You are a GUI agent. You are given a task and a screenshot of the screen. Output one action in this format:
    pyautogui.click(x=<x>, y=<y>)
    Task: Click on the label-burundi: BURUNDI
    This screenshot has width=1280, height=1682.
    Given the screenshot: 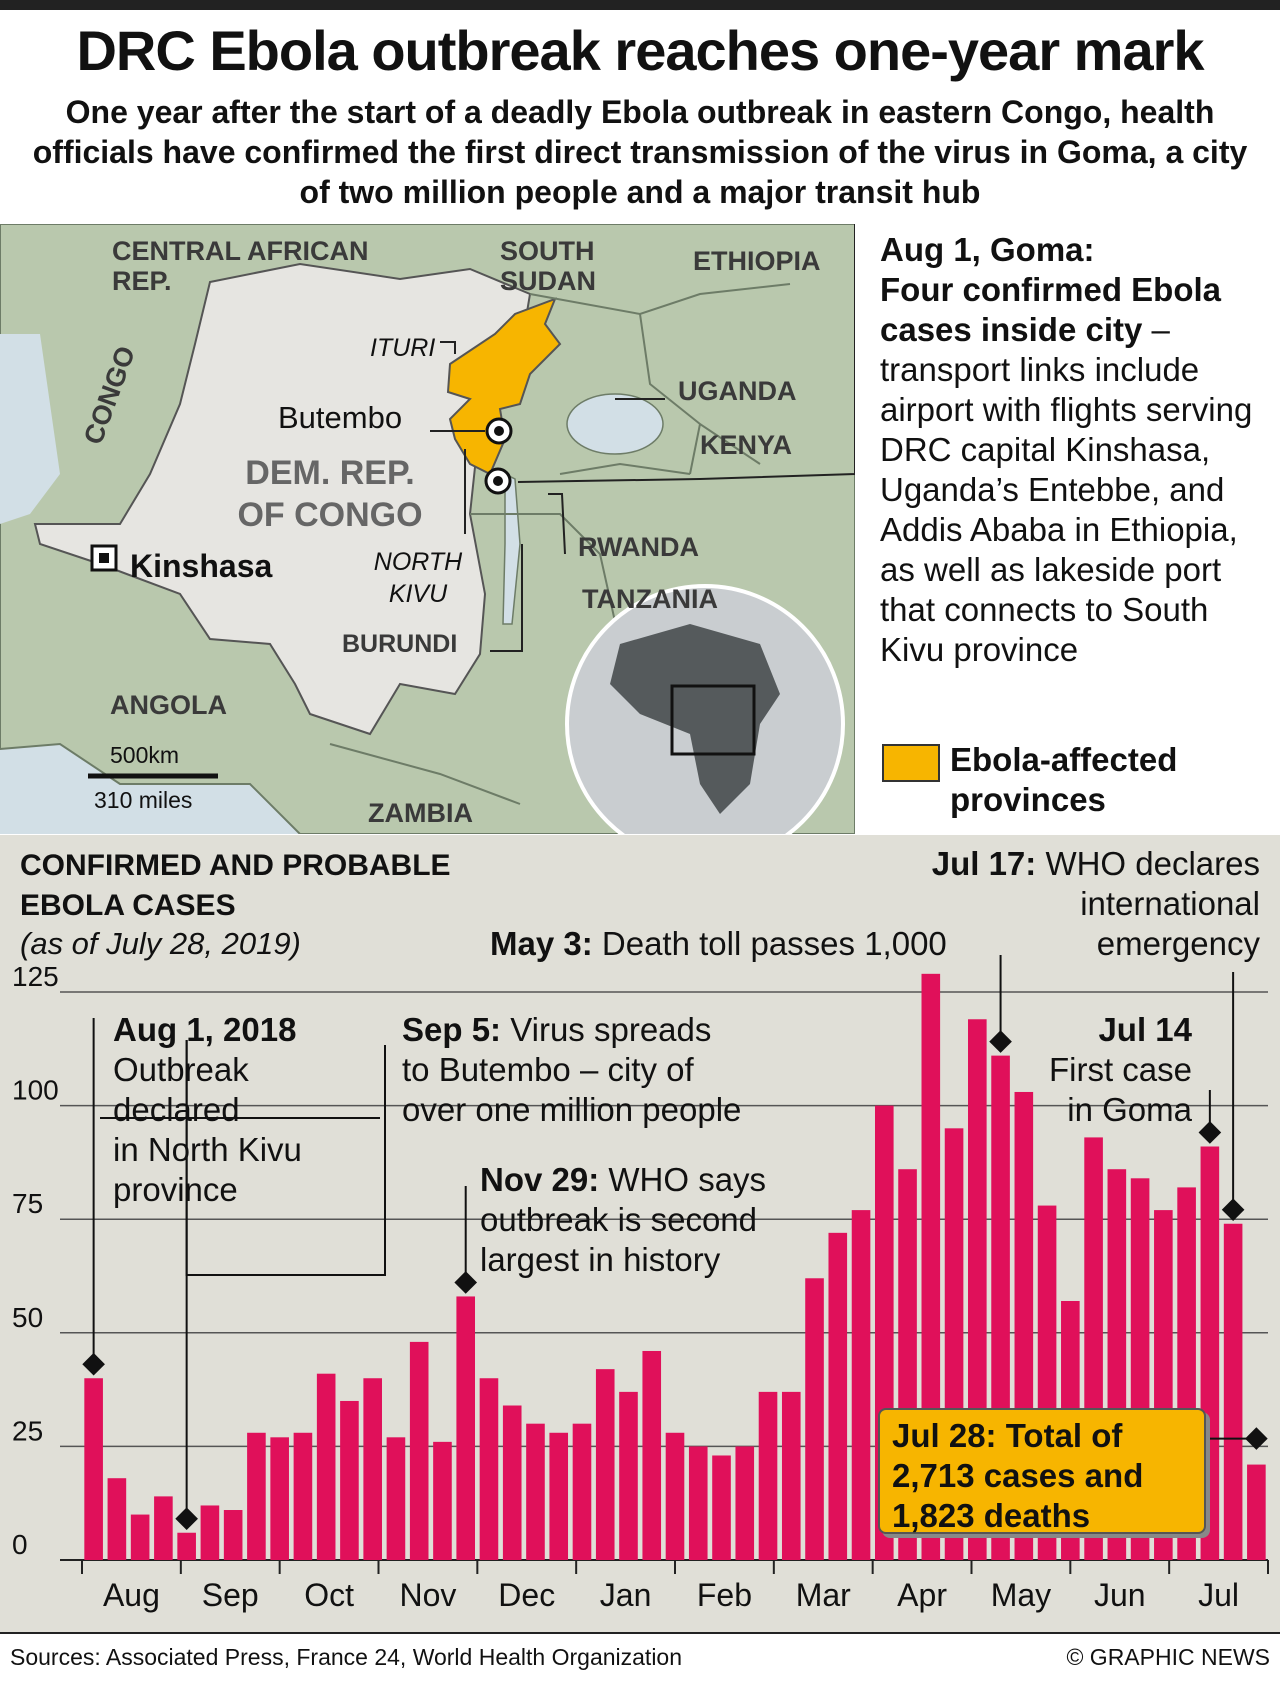 What is the action you would take?
    pyautogui.click(x=400, y=644)
    